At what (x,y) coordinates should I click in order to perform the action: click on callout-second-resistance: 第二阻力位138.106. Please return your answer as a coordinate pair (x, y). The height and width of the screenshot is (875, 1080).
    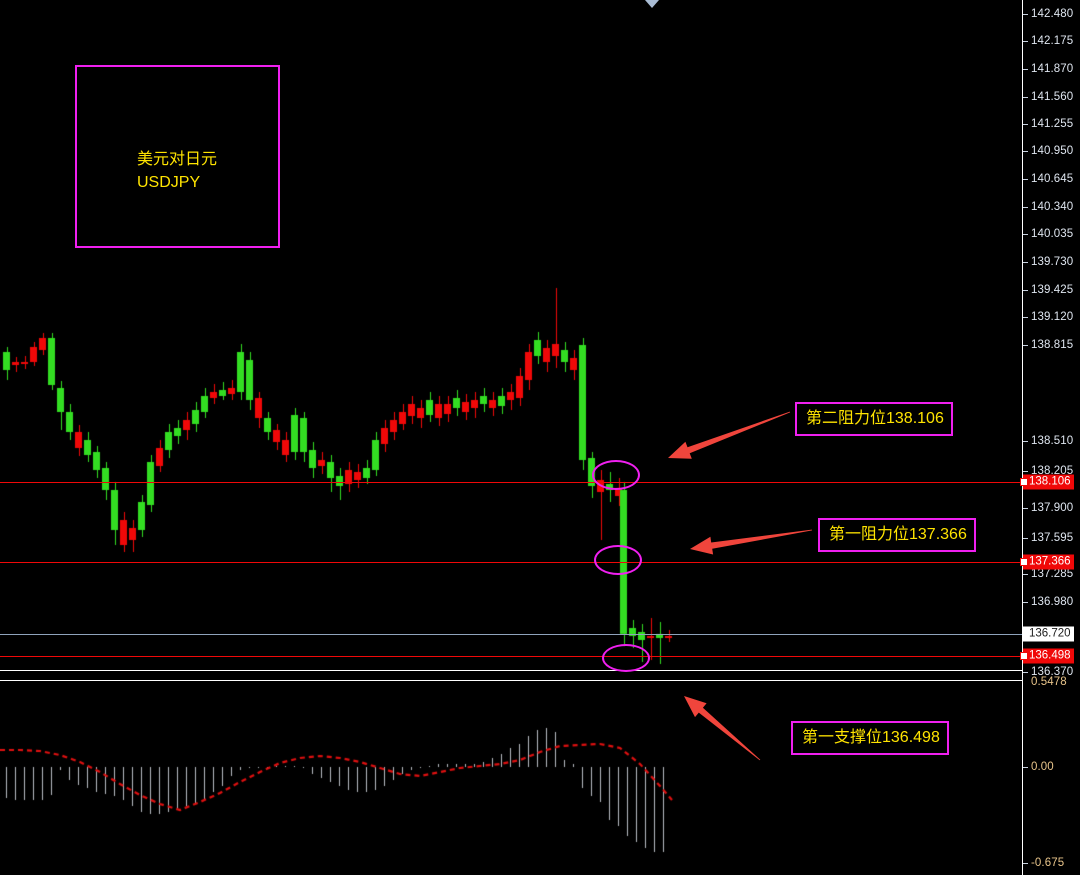
    Looking at the image, I should click on (874, 419).